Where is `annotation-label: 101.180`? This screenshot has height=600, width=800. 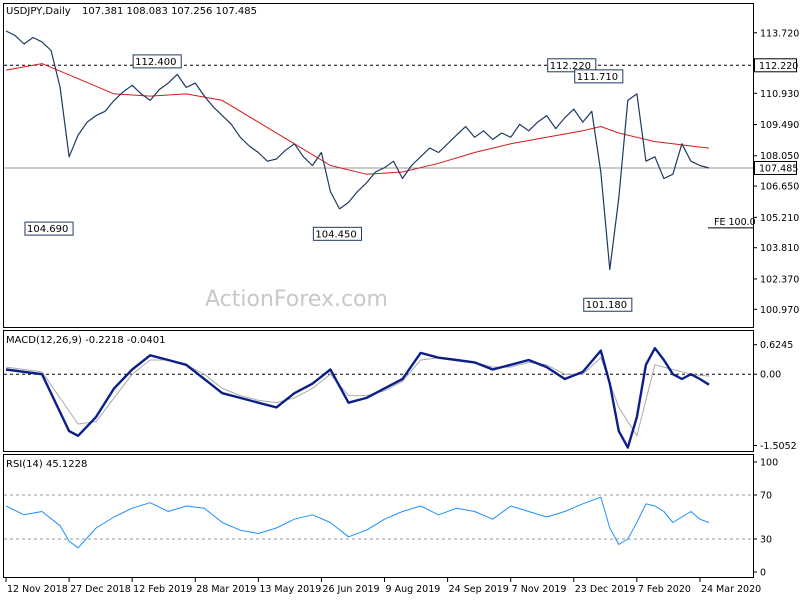 annotation-label: 101.180 is located at coordinates (606, 305).